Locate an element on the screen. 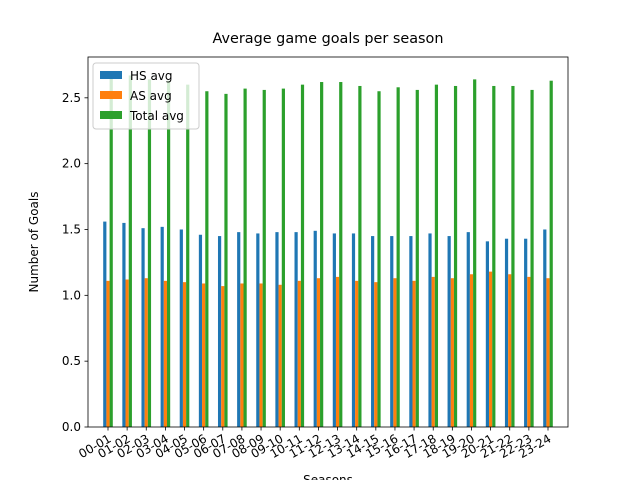  legend-label: HS avg is located at coordinates (151, 76).